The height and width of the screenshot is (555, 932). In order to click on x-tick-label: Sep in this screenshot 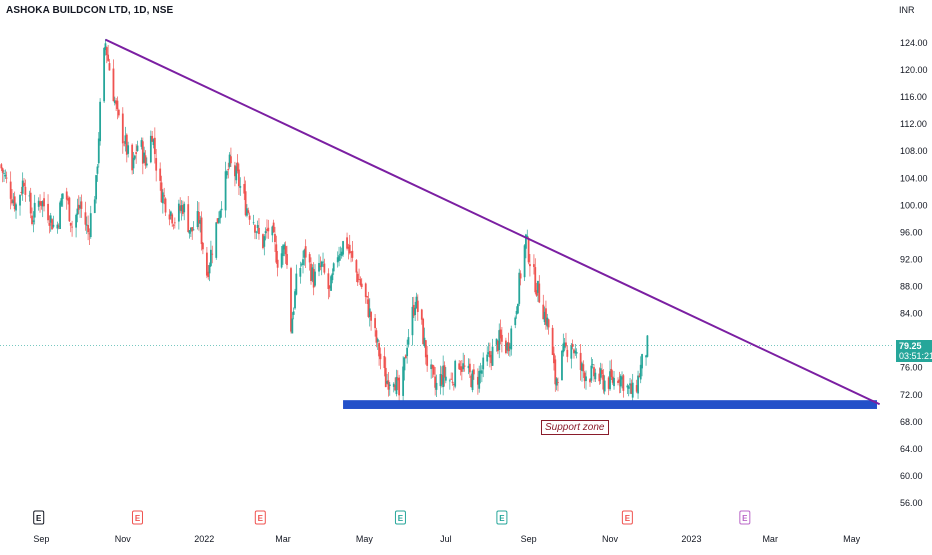, I will do `click(41, 539)`.